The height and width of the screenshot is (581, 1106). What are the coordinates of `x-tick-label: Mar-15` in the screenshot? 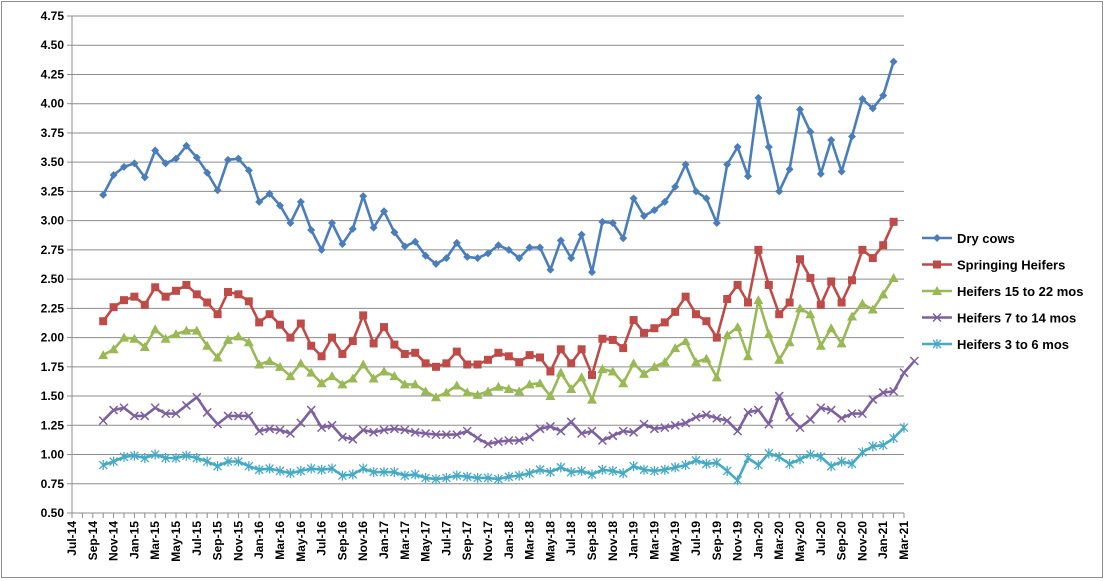 It's located at (155, 540).